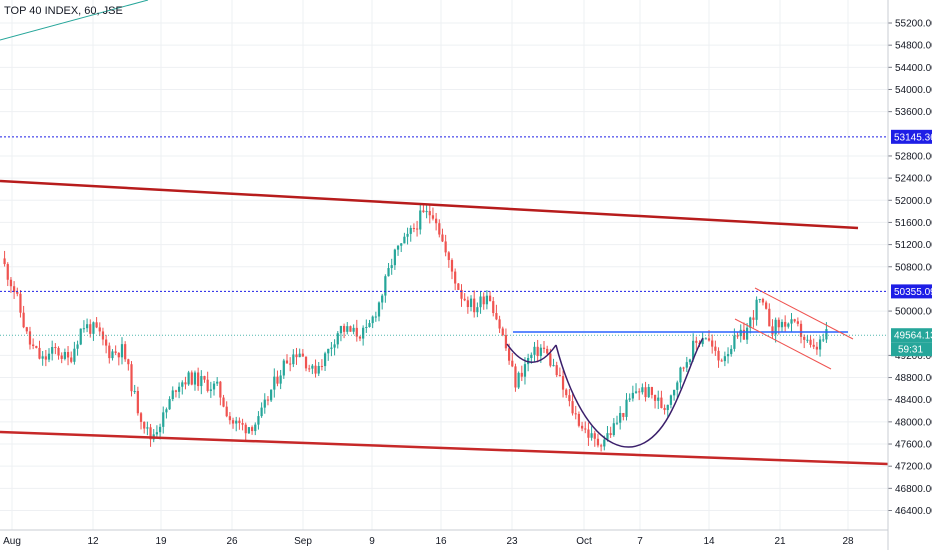  I want to click on price-label-text: 50355.09, so click(913, 292).